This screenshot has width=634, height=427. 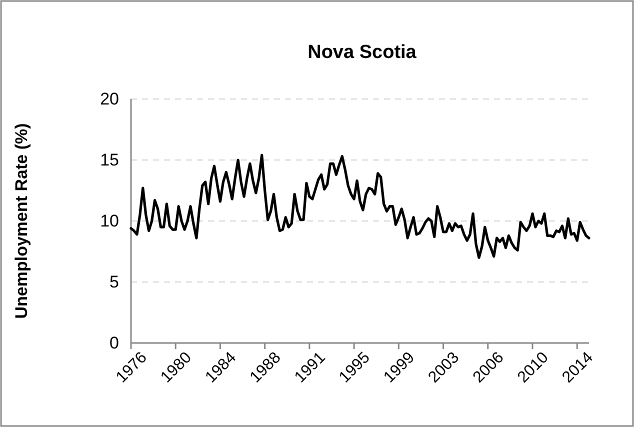 I want to click on y-axis-title: Unemployment Rate (%), so click(x=21, y=221).